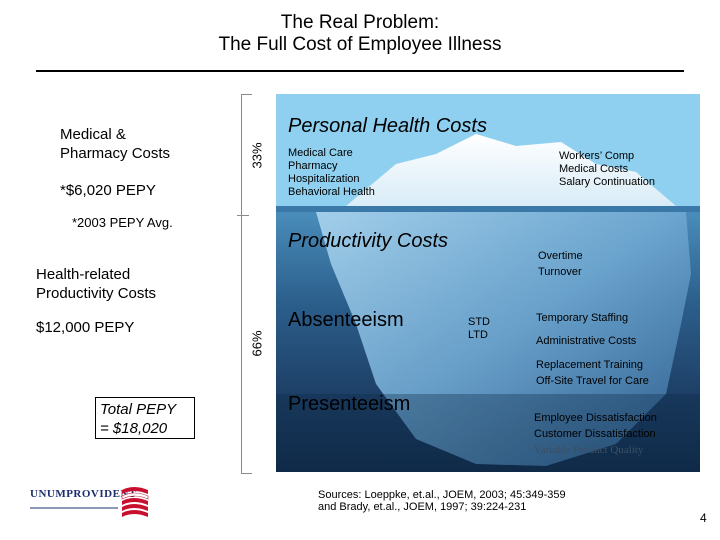 The height and width of the screenshot is (540, 720). I want to click on staffing-item: Administrative Costs, so click(586, 341).